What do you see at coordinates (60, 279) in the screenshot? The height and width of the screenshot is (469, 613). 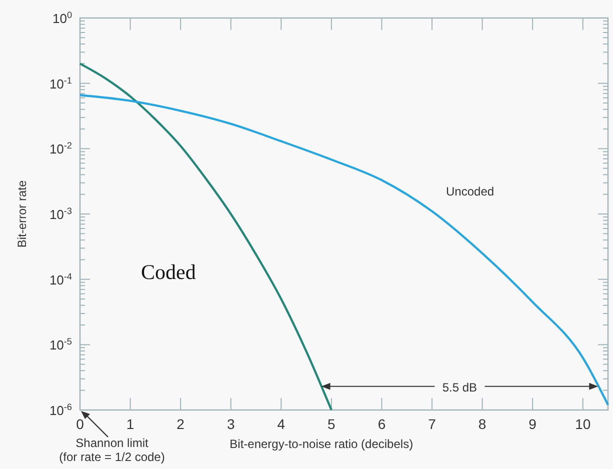 I see `y-tick-label: 10$^{-4}$` at bounding box center [60, 279].